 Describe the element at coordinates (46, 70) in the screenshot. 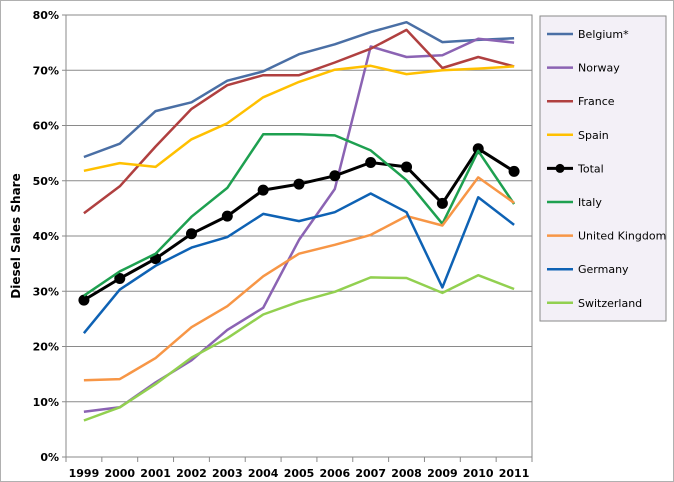

I see `y-tick-label: 70%` at that location.